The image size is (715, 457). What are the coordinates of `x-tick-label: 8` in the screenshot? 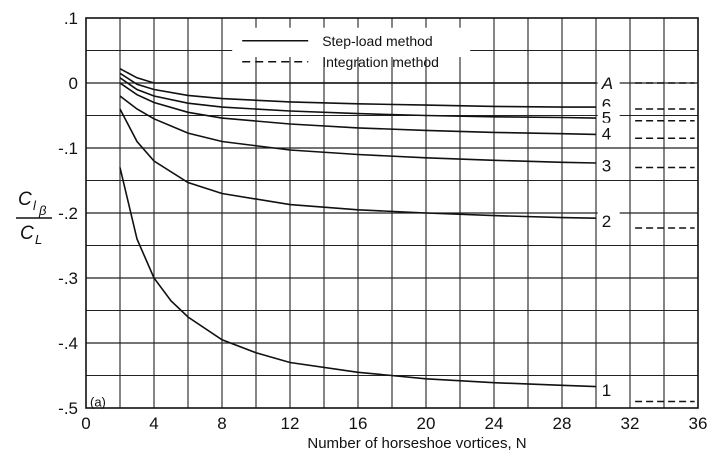 It's located at (221, 423).